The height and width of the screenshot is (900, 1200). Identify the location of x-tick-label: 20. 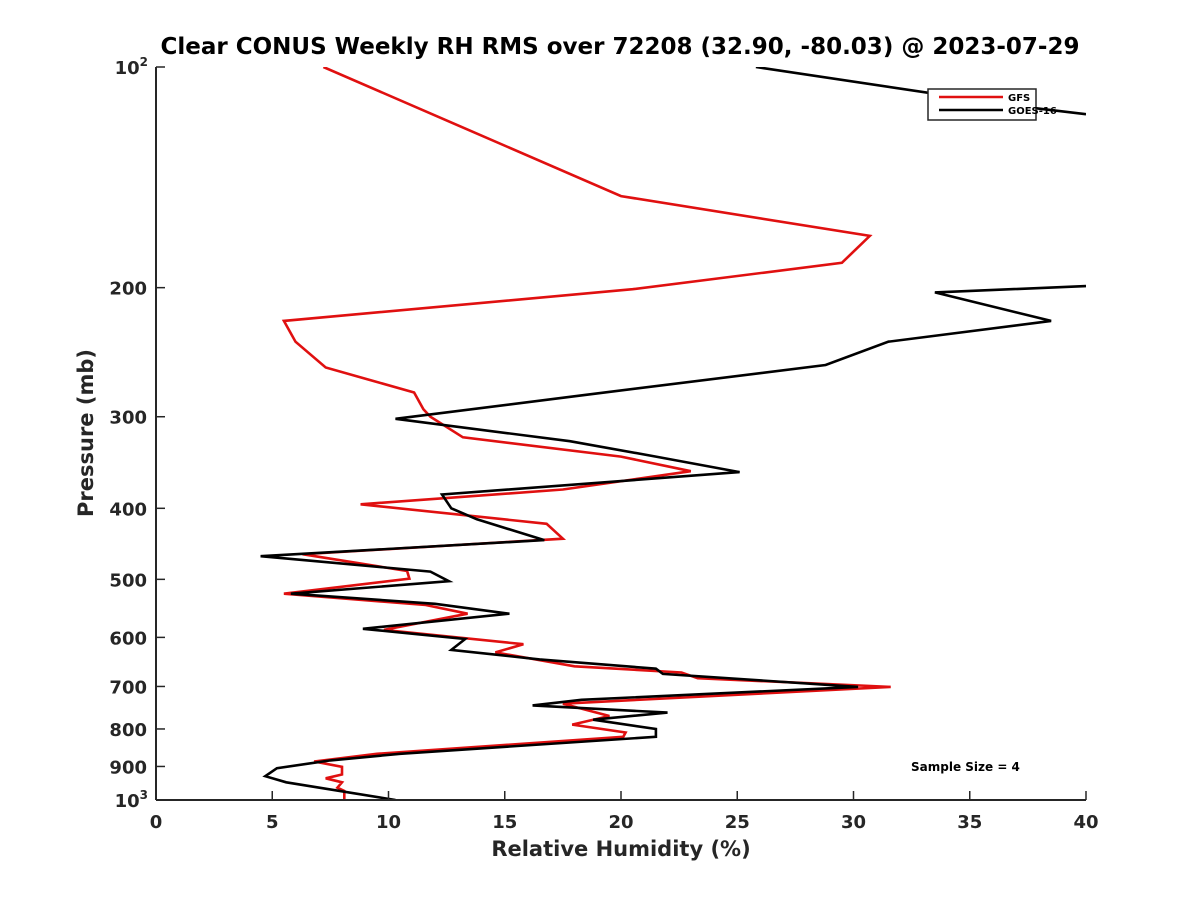
(620, 822).